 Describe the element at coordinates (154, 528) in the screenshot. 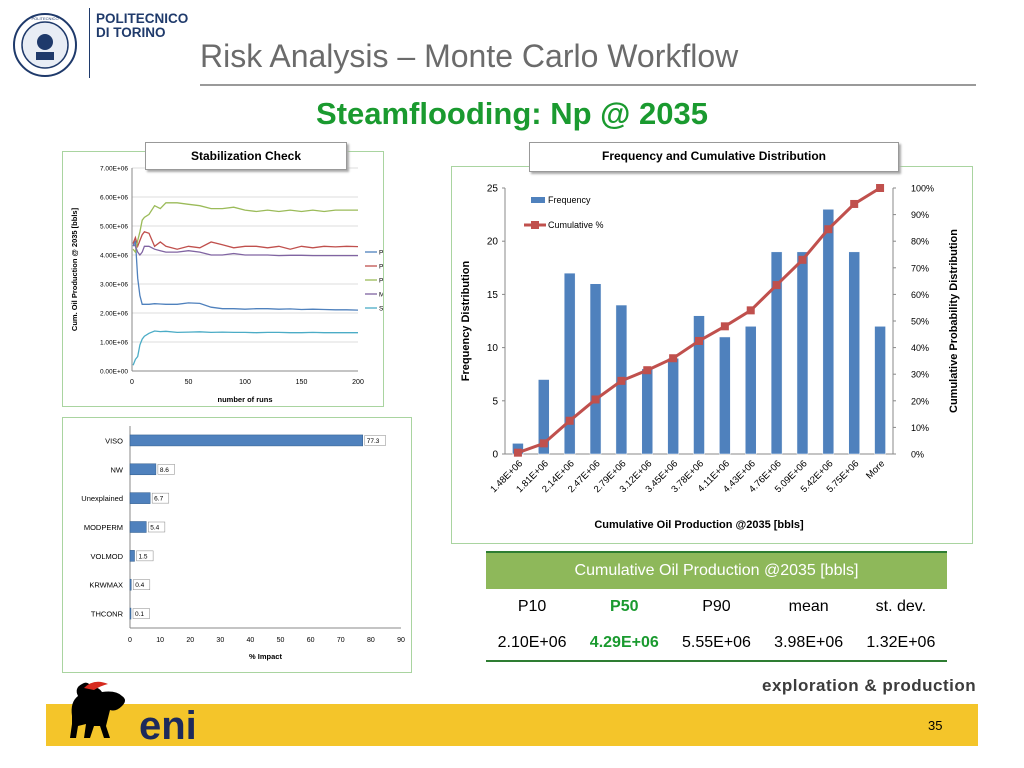

I see `data-label: 5.4` at that location.